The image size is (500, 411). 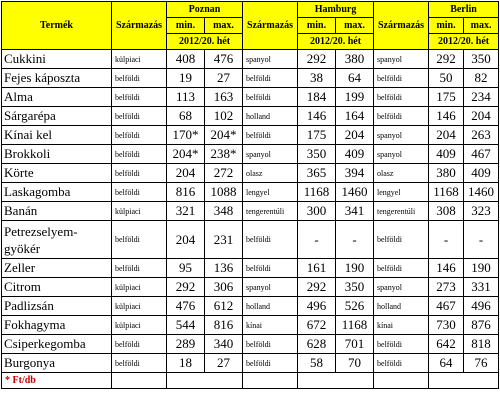 What do you see at coordinates (446, 211) in the screenshot?
I see `min-price-berlin: 308` at bounding box center [446, 211].